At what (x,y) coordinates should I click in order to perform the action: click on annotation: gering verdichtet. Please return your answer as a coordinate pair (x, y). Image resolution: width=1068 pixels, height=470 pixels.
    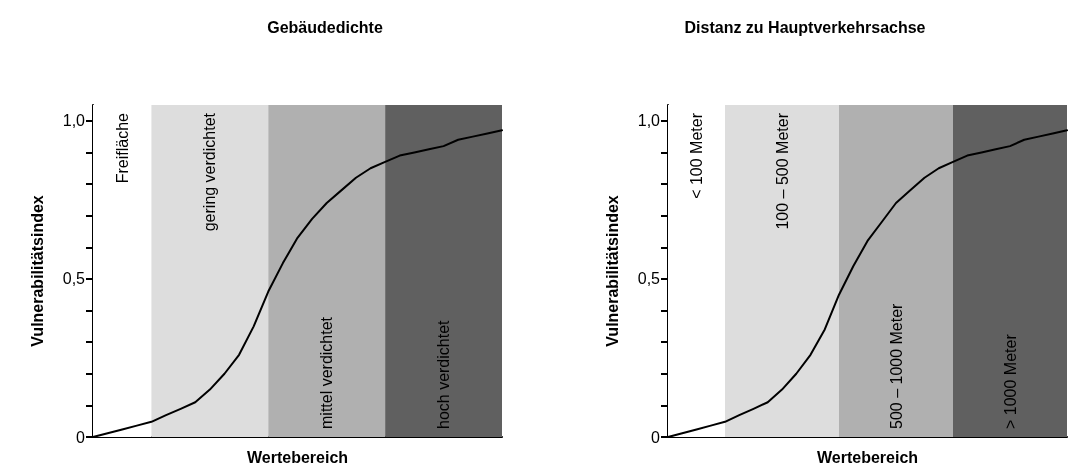
    Looking at the image, I should click on (210, 172).